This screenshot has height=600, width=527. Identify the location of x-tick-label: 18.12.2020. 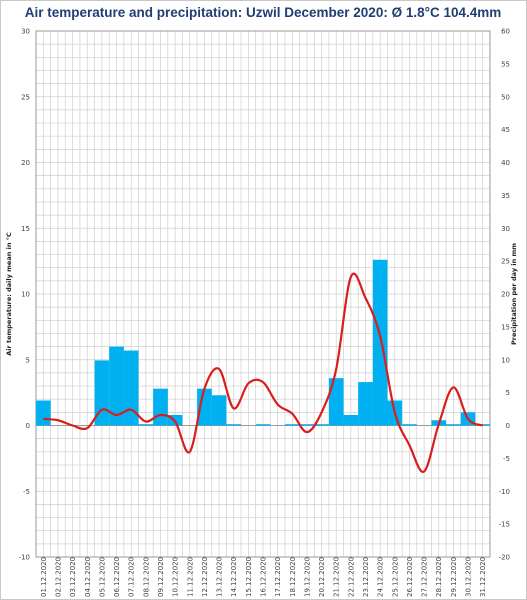
(293, 577).